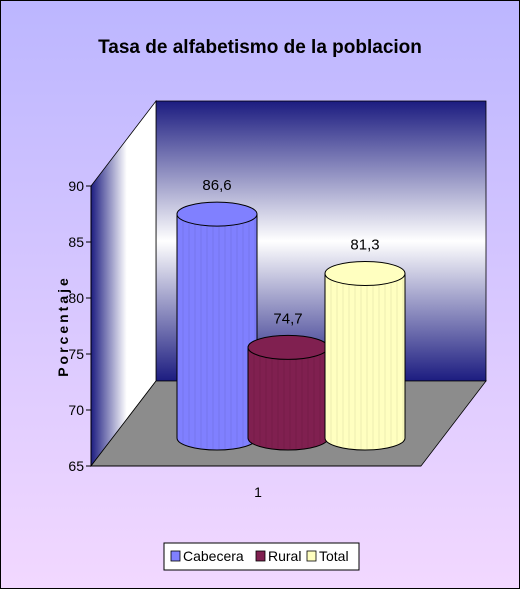 The image size is (520, 589). I want to click on y-tick-label: 85, so click(76, 242).